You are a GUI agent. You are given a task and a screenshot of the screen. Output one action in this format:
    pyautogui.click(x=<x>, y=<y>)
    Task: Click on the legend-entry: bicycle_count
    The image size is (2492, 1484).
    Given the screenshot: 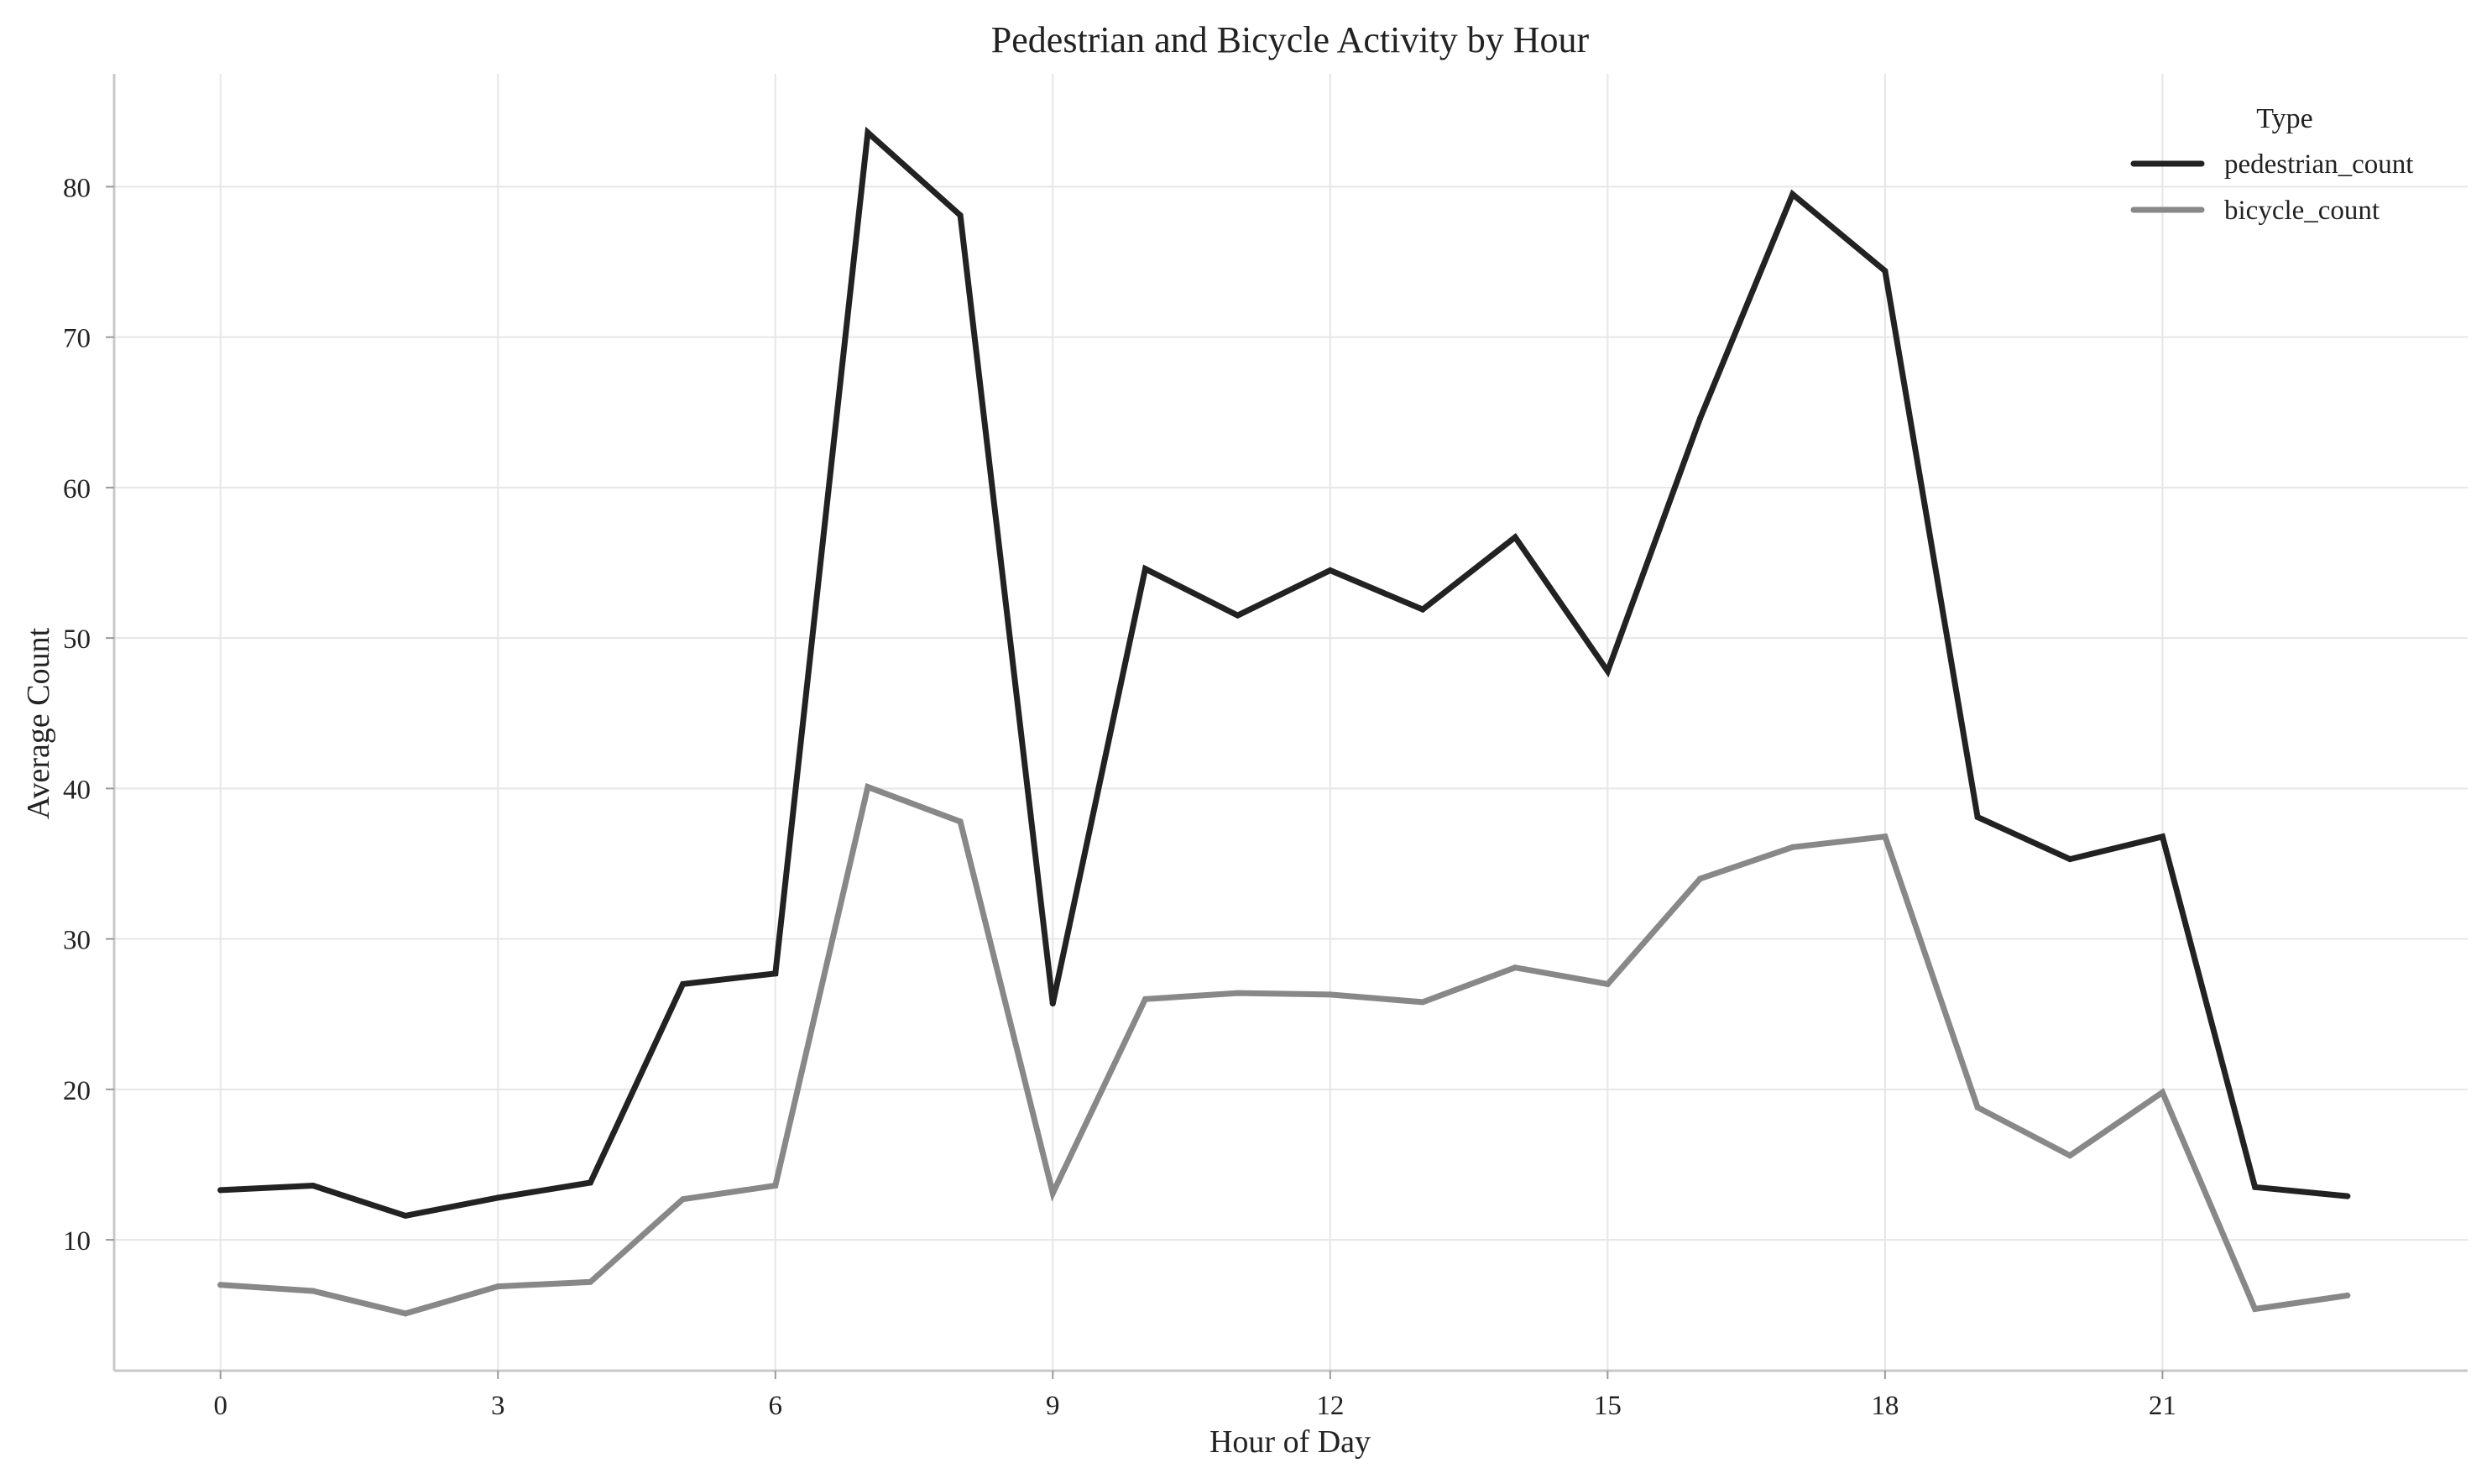 What is the action you would take?
    pyautogui.click(x=2255, y=211)
    